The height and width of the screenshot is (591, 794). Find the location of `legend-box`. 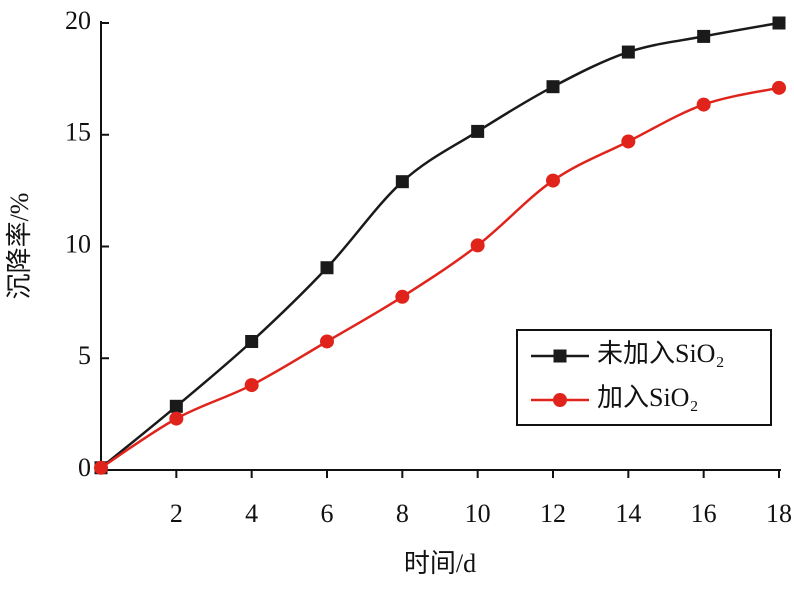

legend-box is located at coordinates (644, 377).